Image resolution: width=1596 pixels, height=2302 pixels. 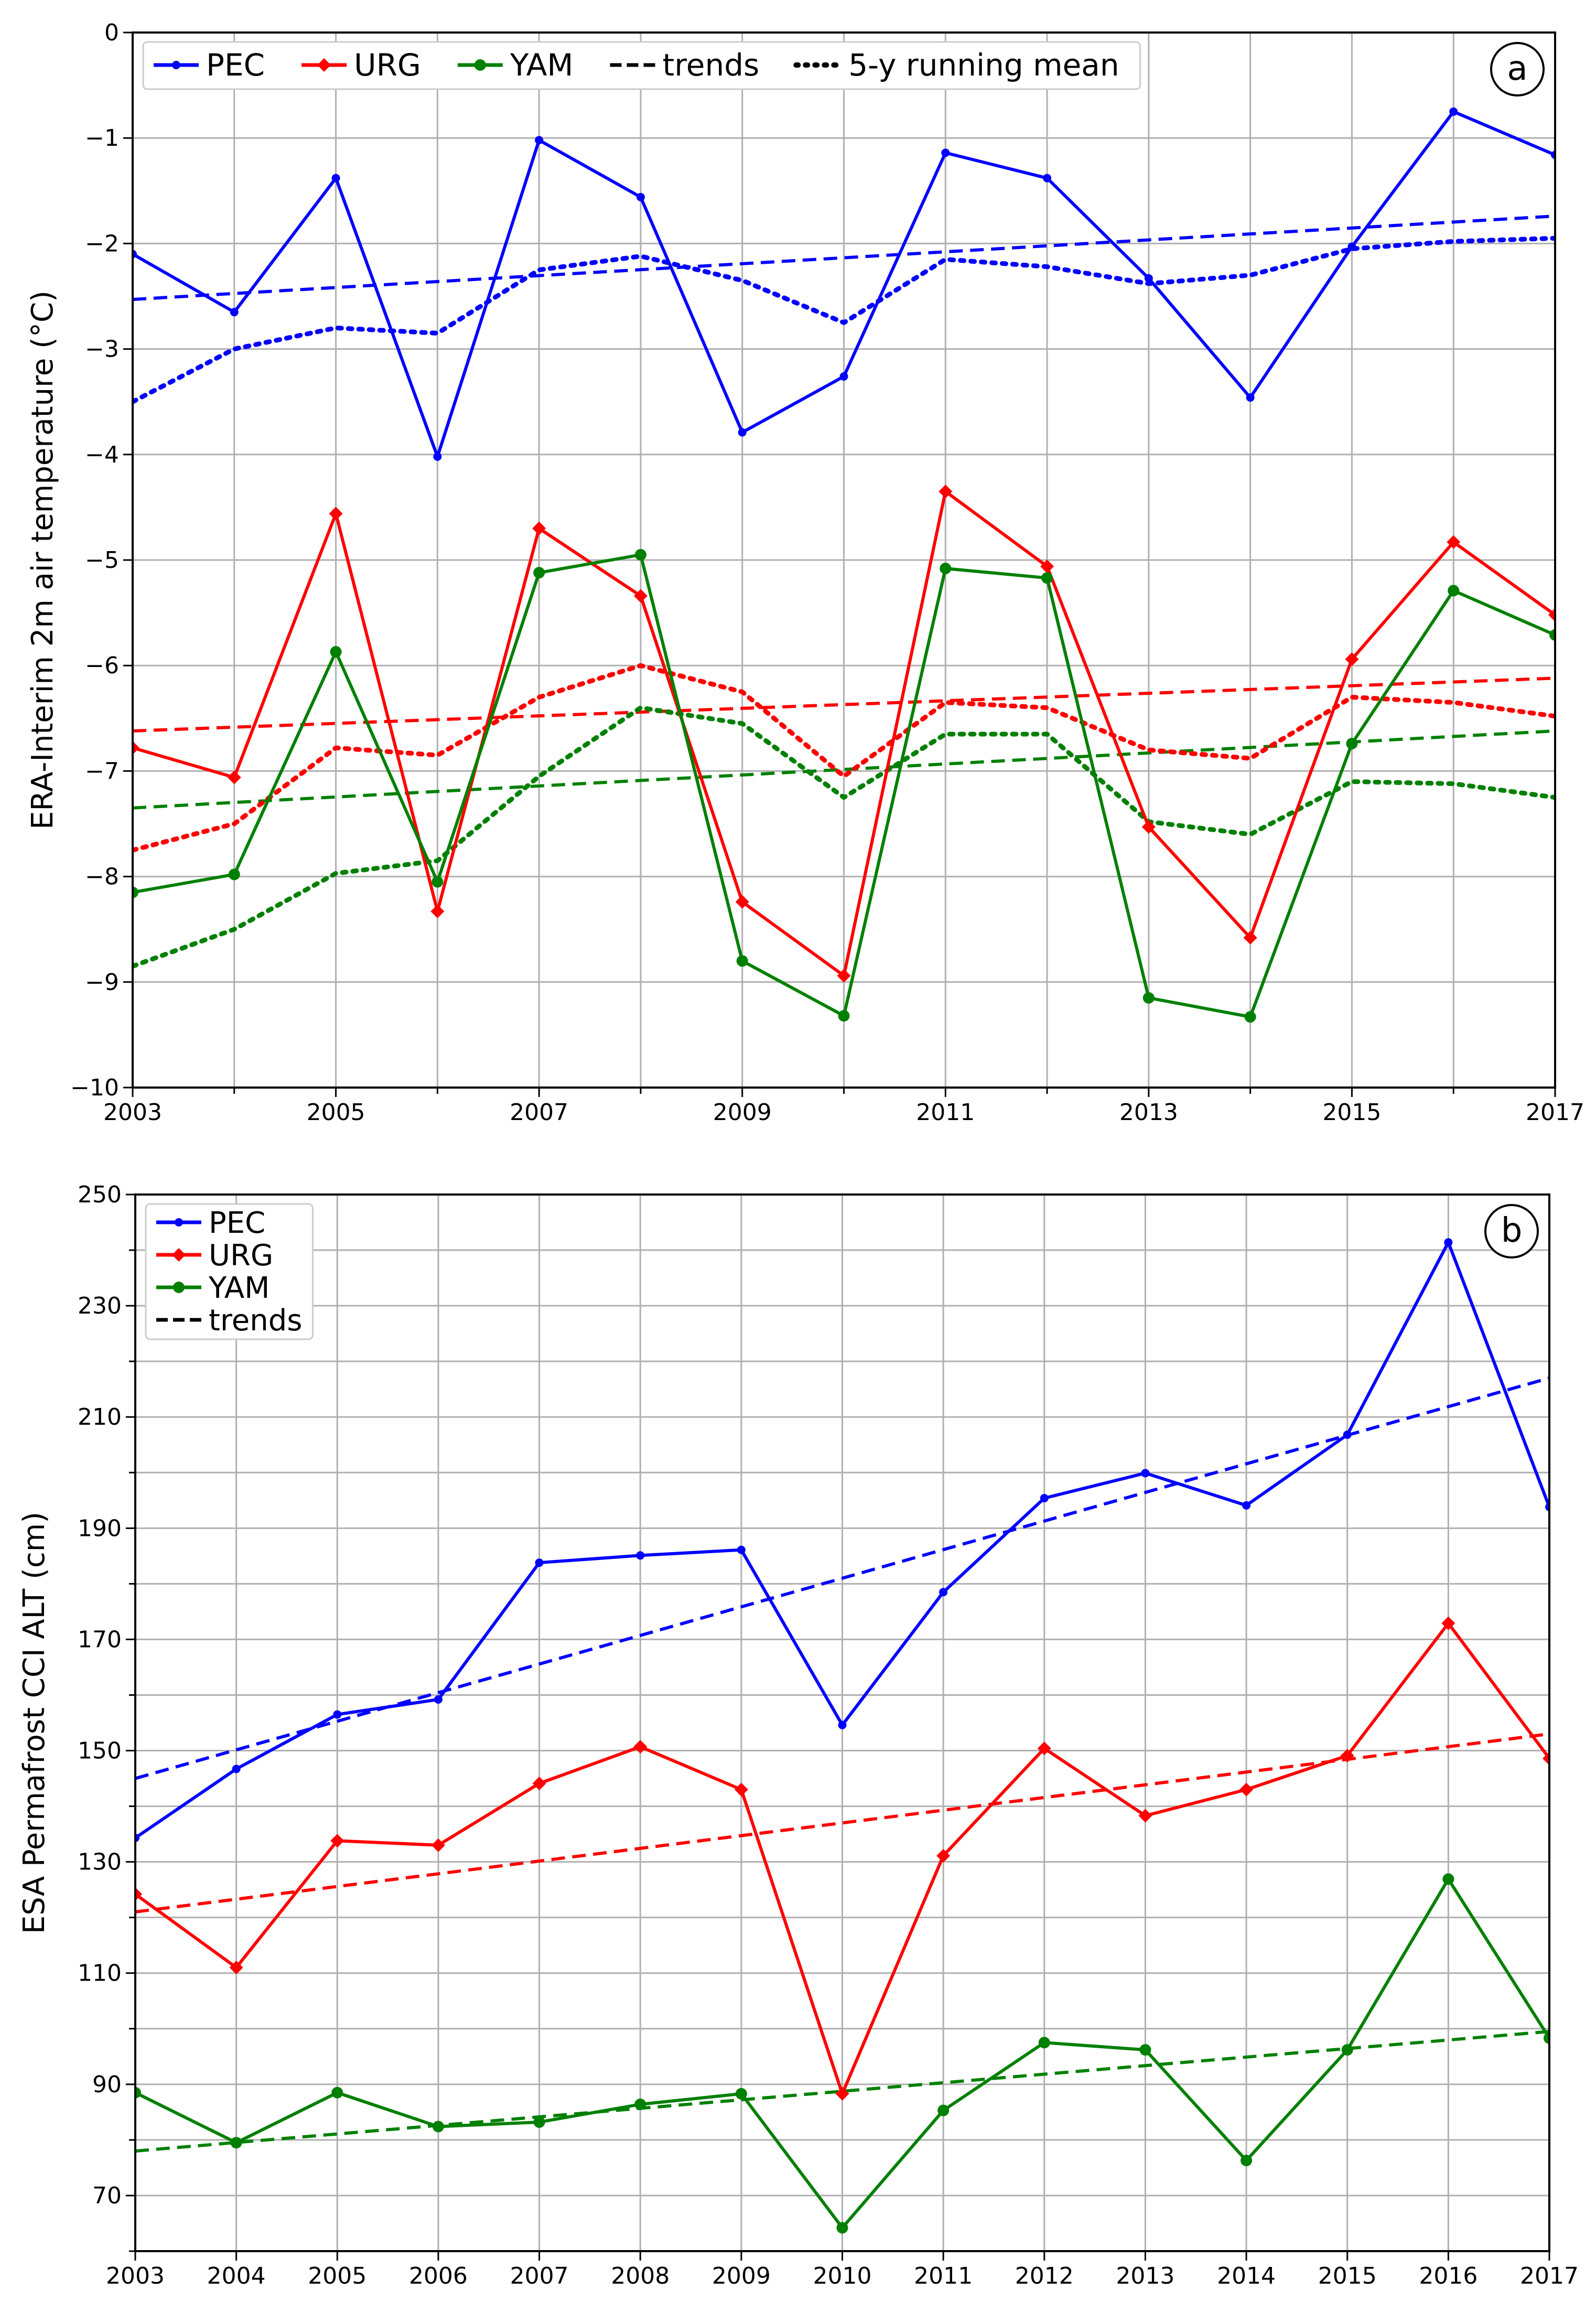 I want to click on y-tick-label: 190, so click(x=100, y=1528).